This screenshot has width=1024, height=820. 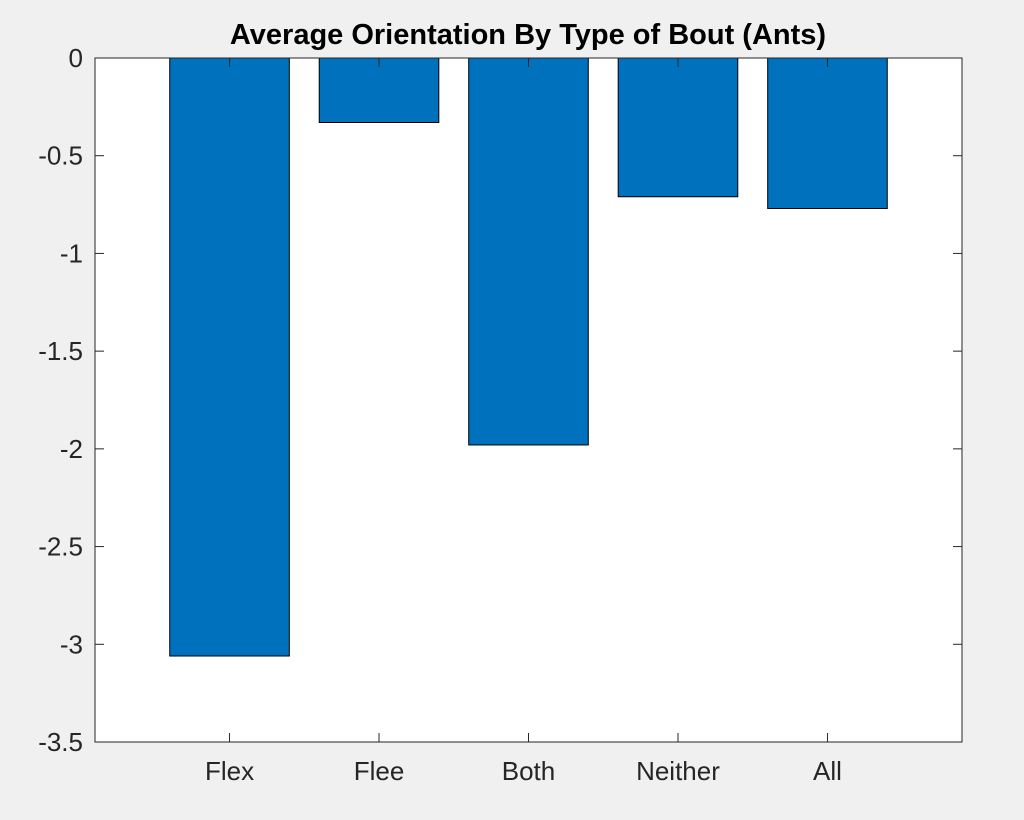 I want to click on y-tick-label: 0, so click(x=76, y=58).